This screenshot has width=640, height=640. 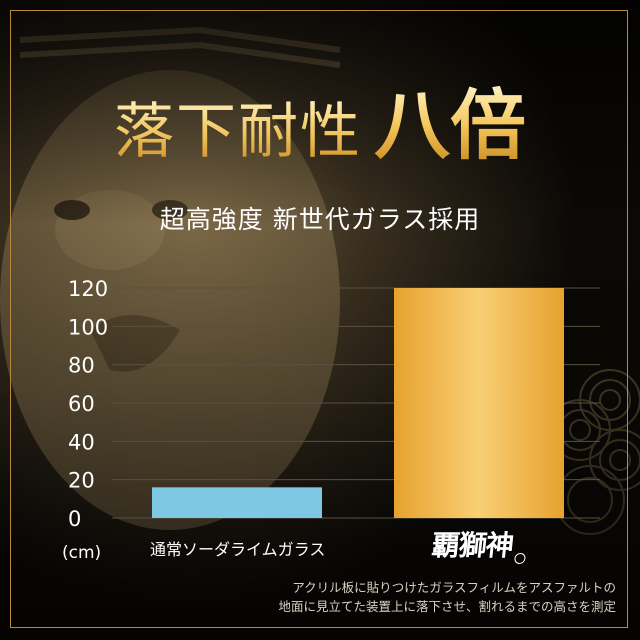 I want to click on brand-logo: 覇獅神, so click(x=479, y=544).